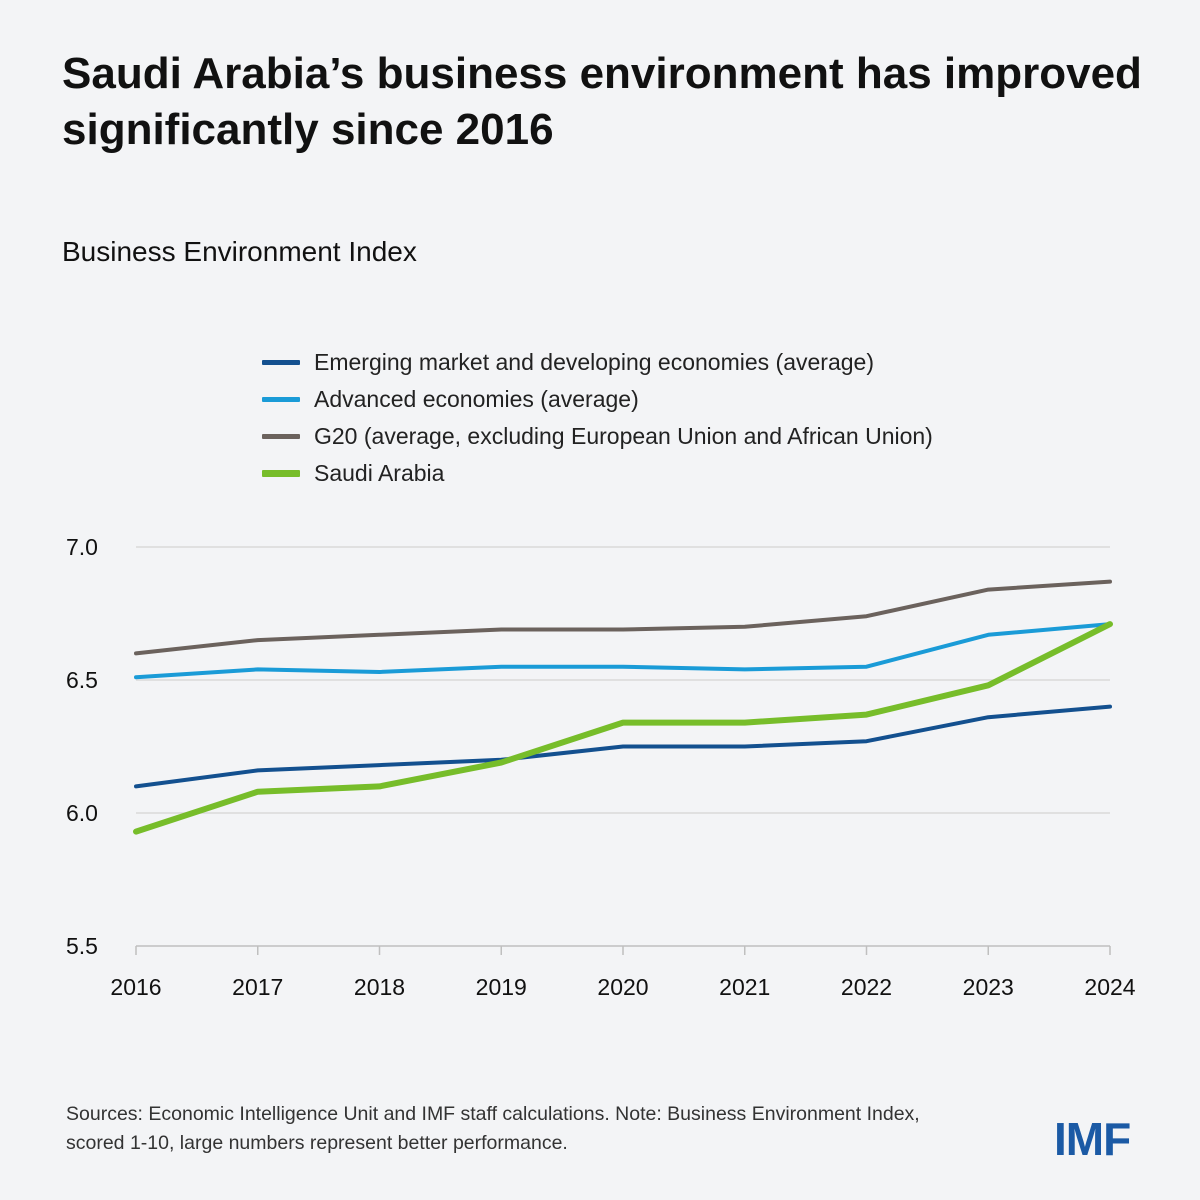 This screenshot has width=1200, height=1200. What do you see at coordinates (866, 987) in the screenshot?
I see `x-tick-label-2022: 2022` at bounding box center [866, 987].